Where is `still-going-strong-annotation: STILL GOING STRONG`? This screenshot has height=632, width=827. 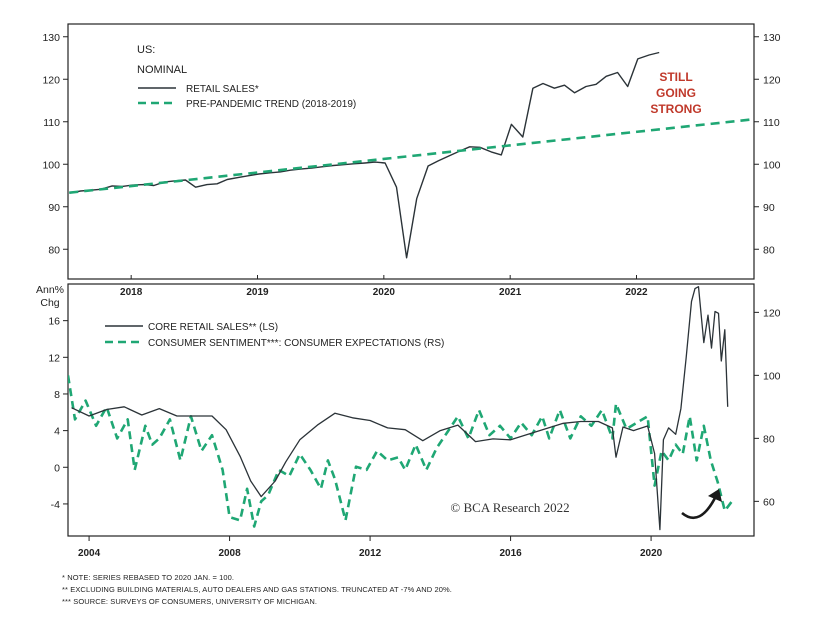 still-going-strong-annotation: STILL GOING STRONG is located at coordinates (675, 93).